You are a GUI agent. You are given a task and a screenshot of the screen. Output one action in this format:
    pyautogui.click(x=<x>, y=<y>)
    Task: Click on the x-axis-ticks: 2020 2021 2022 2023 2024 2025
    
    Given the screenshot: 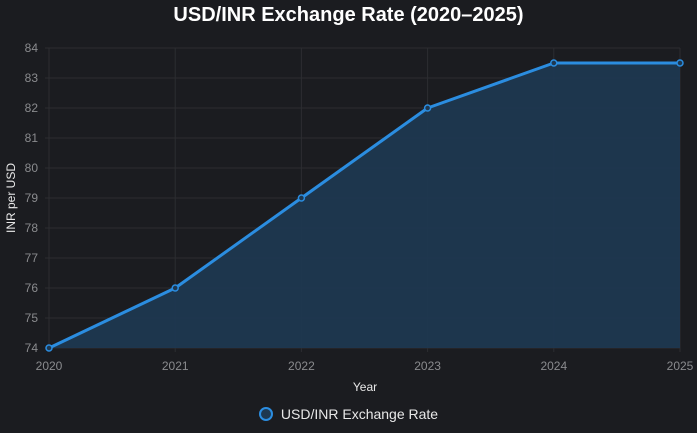 What is the action you would take?
    pyautogui.click(x=365, y=366)
    